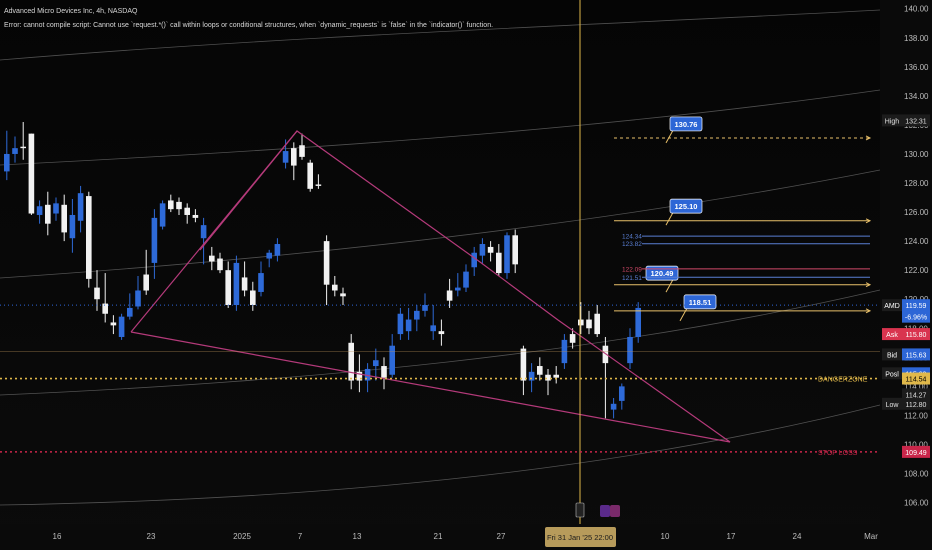 This screenshot has height=550, width=932. Describe the element at coordinates (632, 244) in the screenshot. I see `level-label: 123.82` at that location.